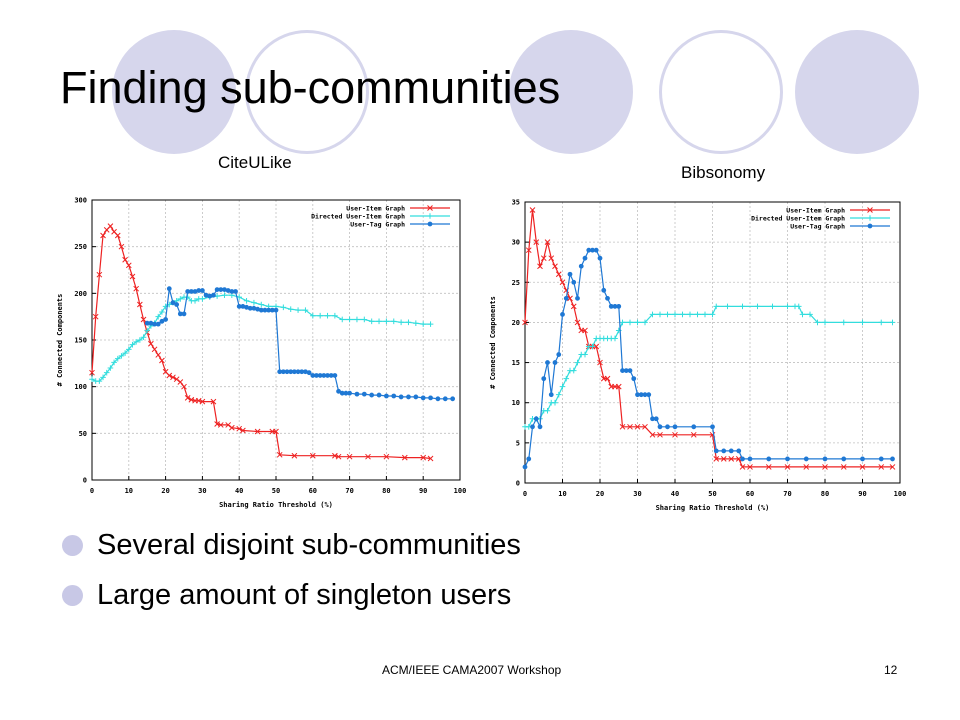  Describe the element at coordinates (518, 484) in the screenshot. I see `y-tick-label: 0` at that location.